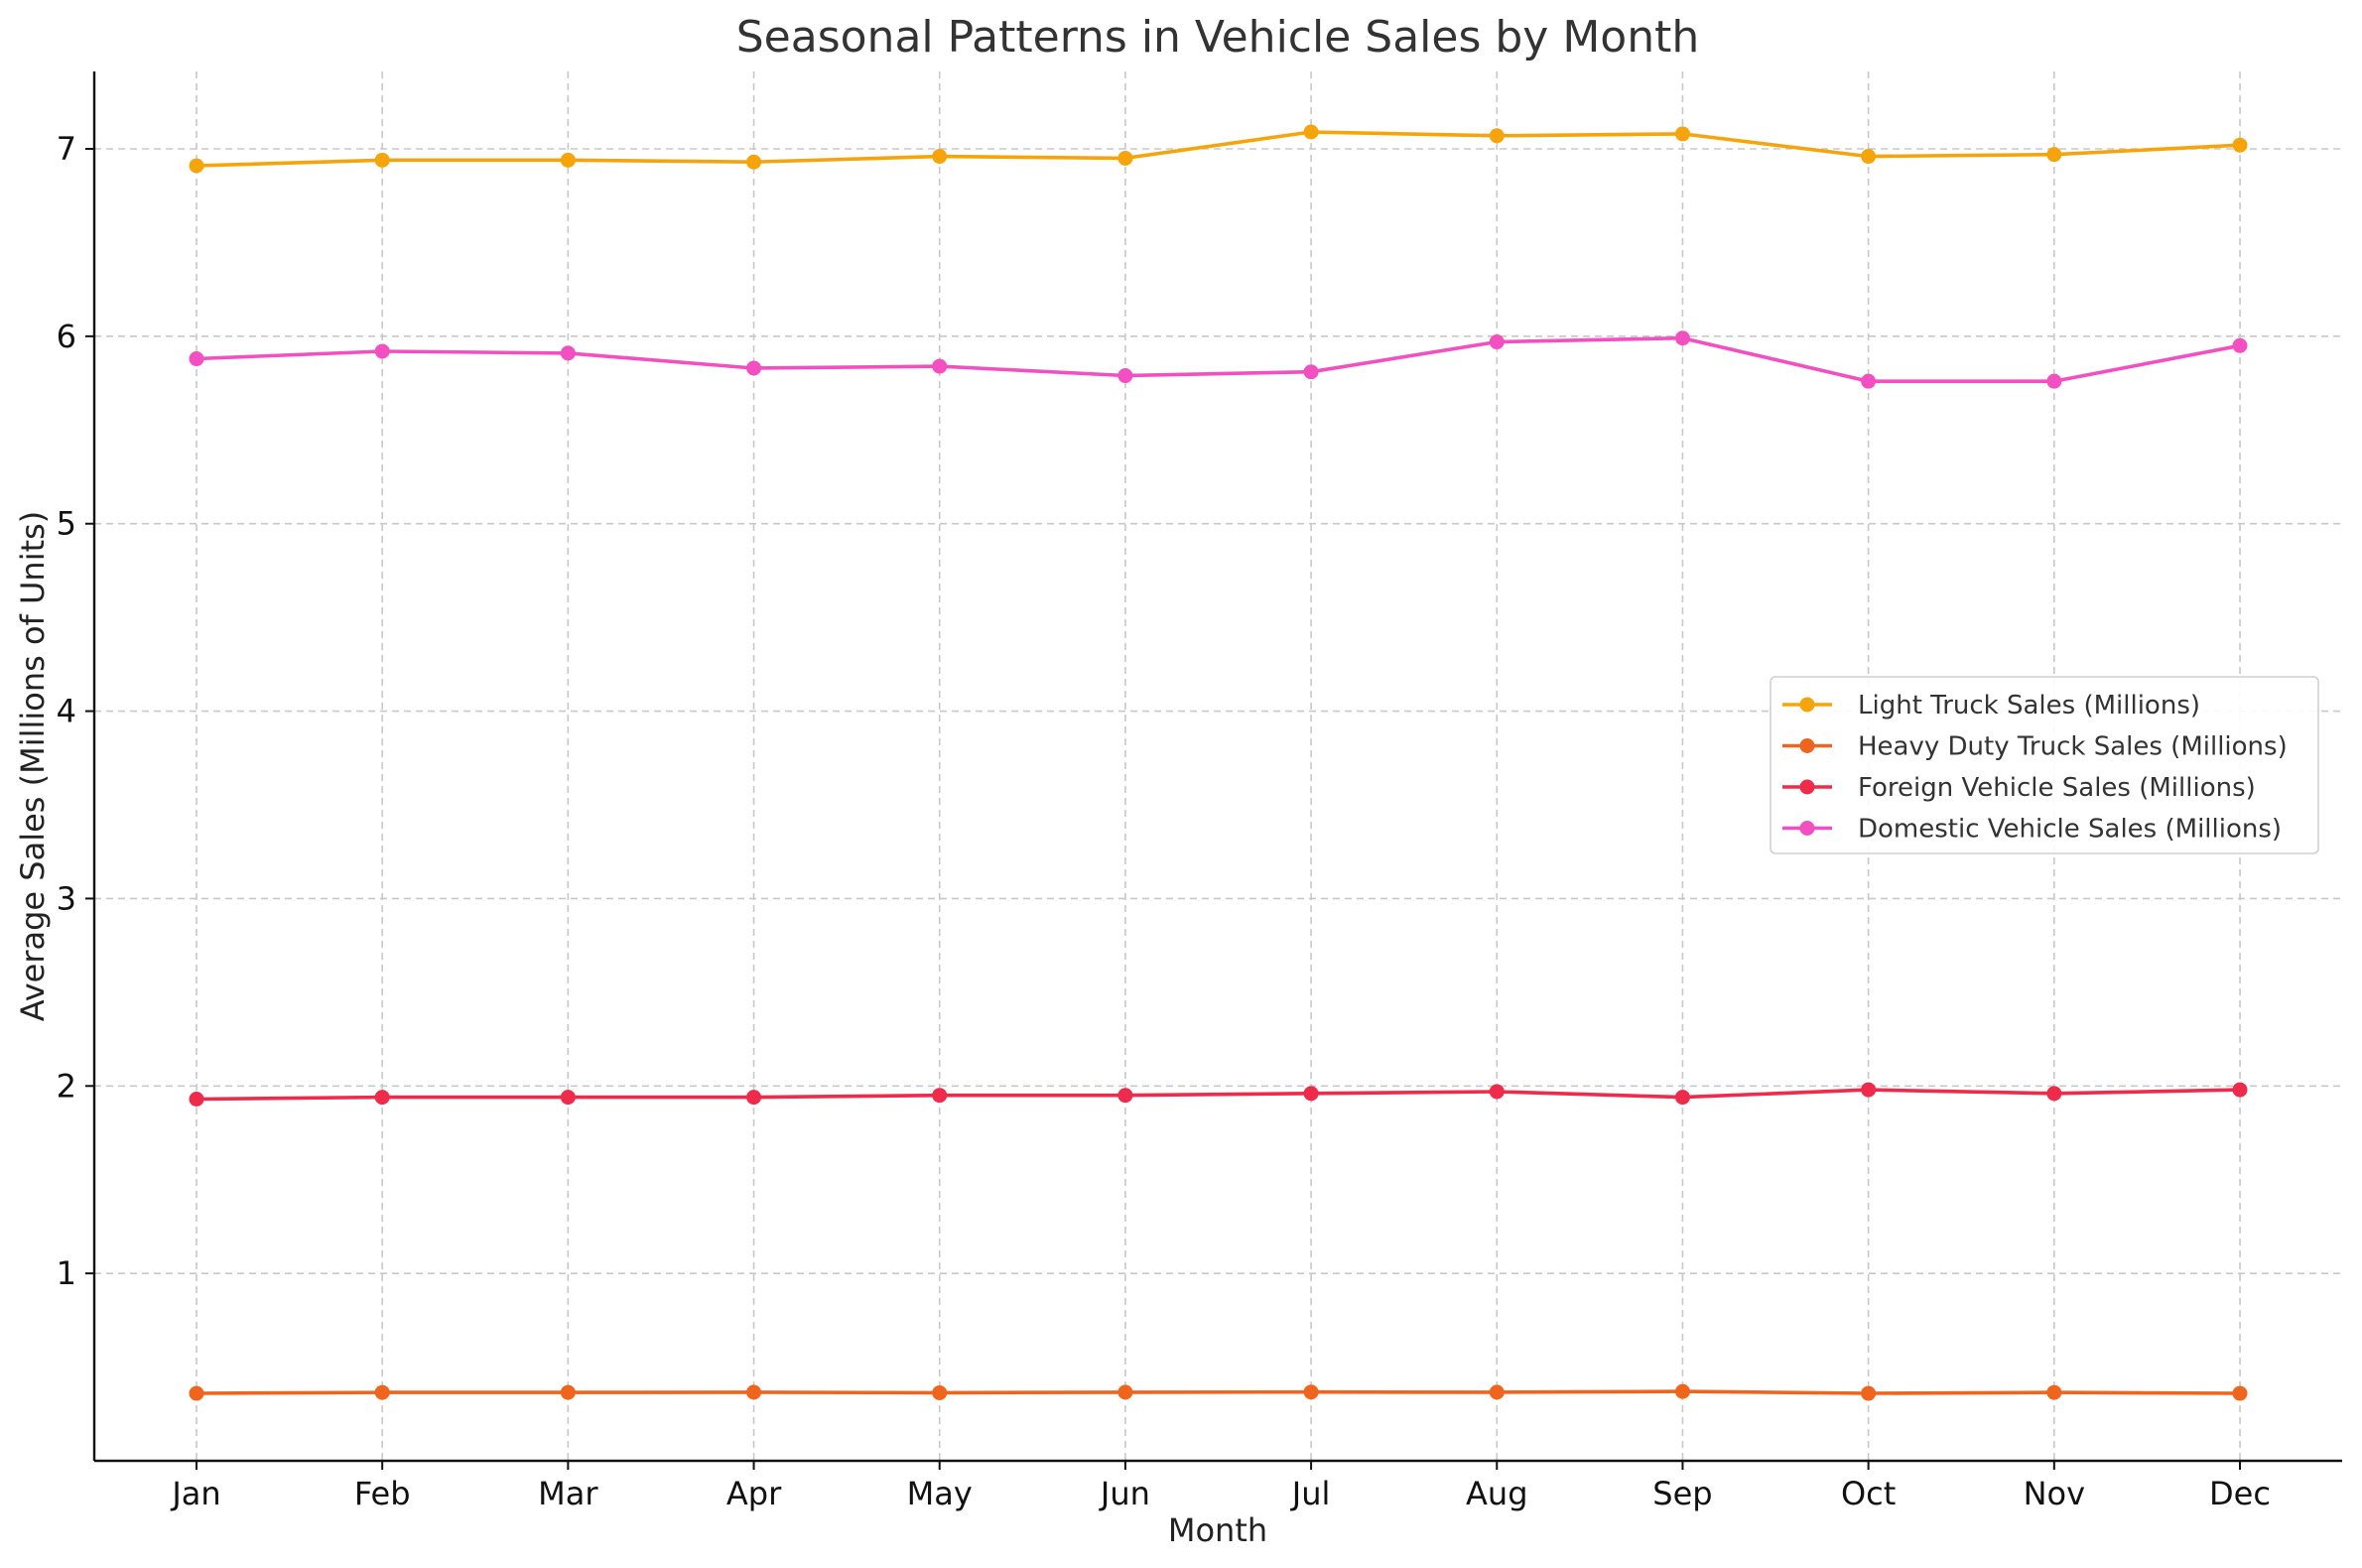 The image size is (2362, 1568). What do you see at coordinates (2029, 705) in the screenshot?
I see `legend-label: Light Truck Sales (Millions)` at bounding box center [2029, 705].